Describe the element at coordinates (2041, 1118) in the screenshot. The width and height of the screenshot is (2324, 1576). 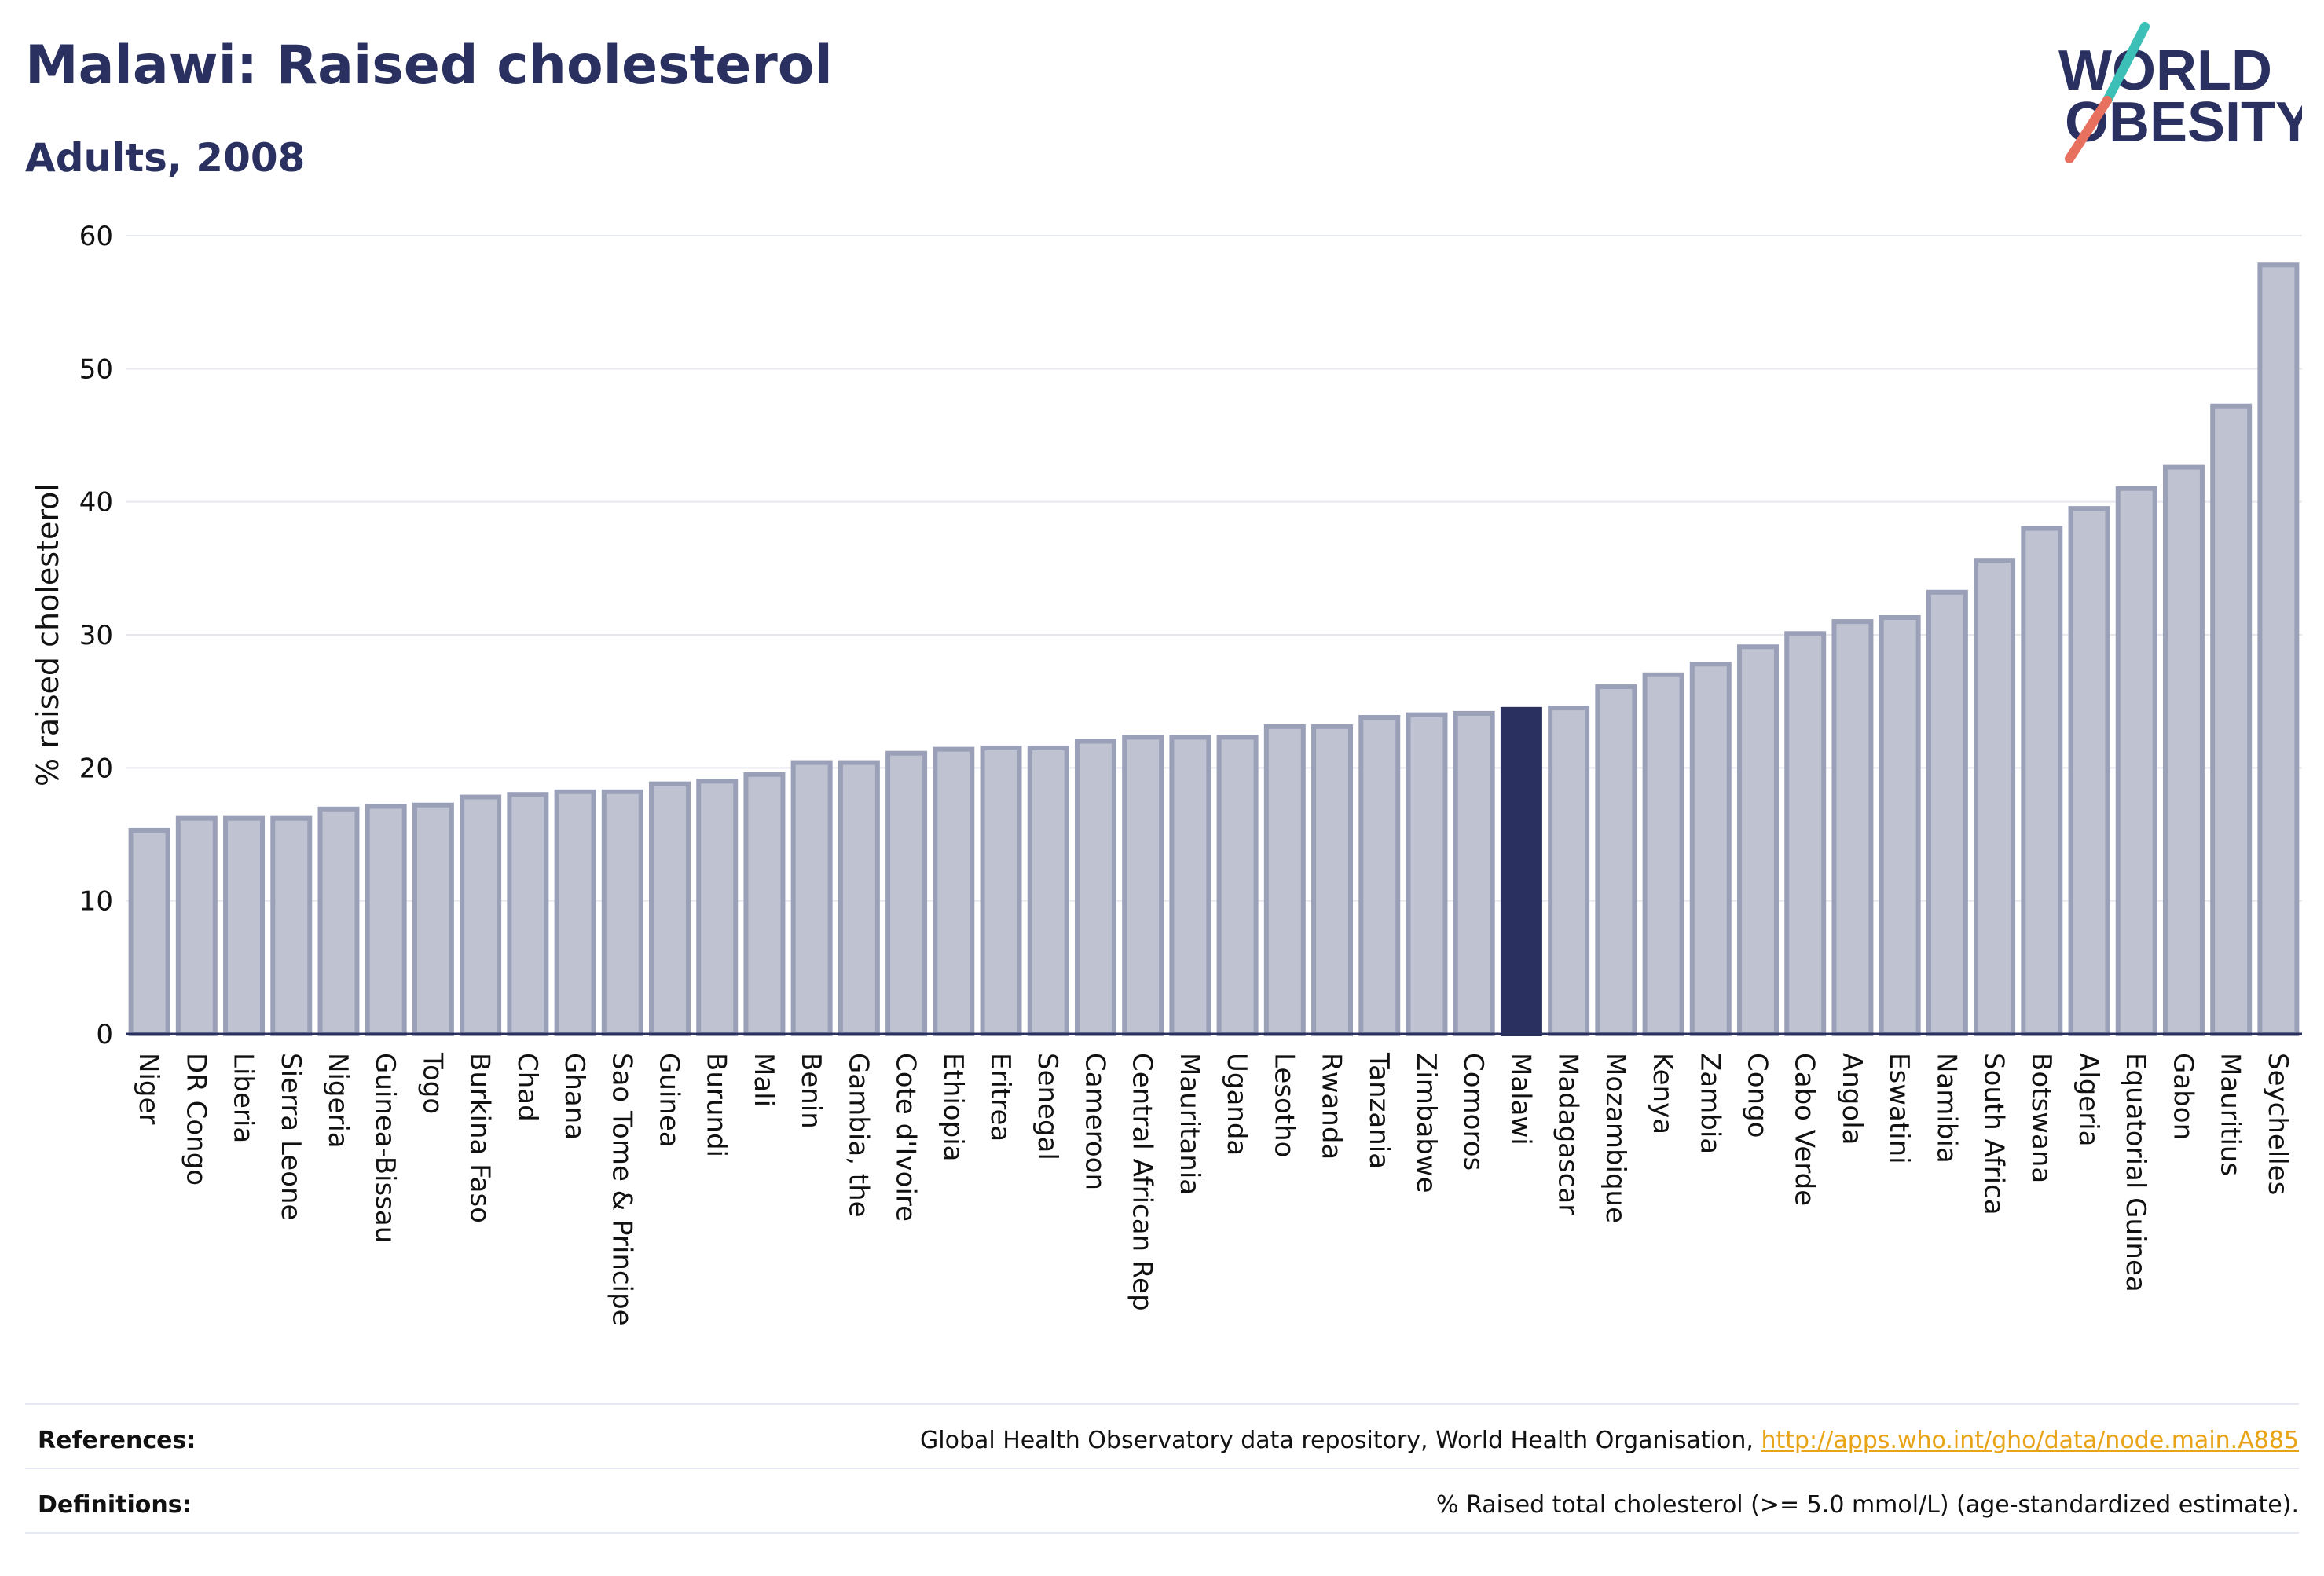
I see `x-tick-label: Botswana` at that location.